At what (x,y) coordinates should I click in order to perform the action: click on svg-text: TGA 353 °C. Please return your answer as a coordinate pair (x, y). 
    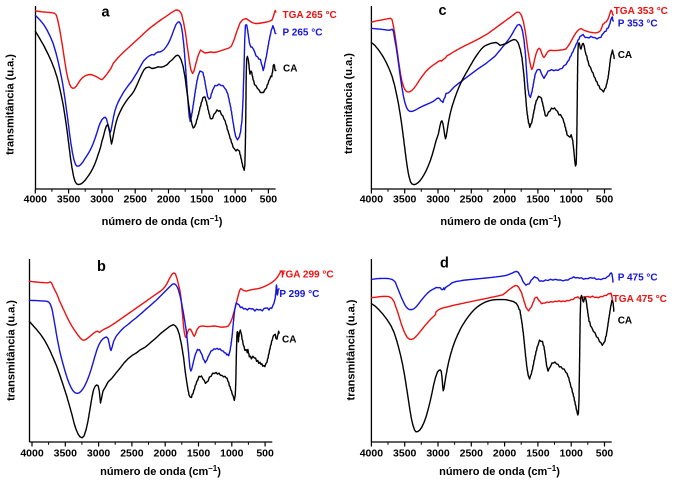
    Looking at the image, I should click on (641, 11).